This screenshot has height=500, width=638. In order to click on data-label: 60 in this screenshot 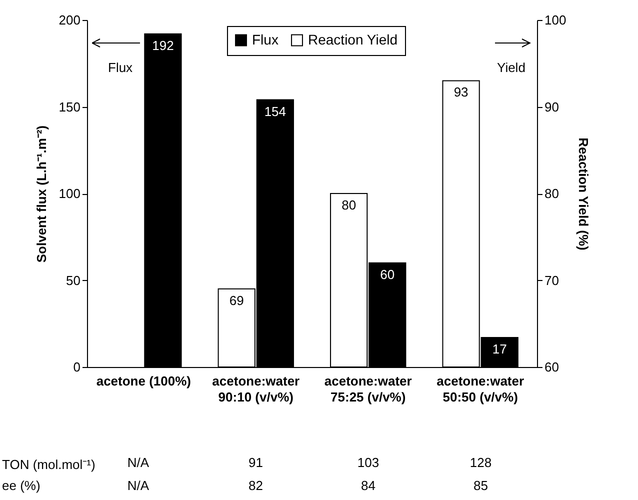, I will do `click(387, 274)`.